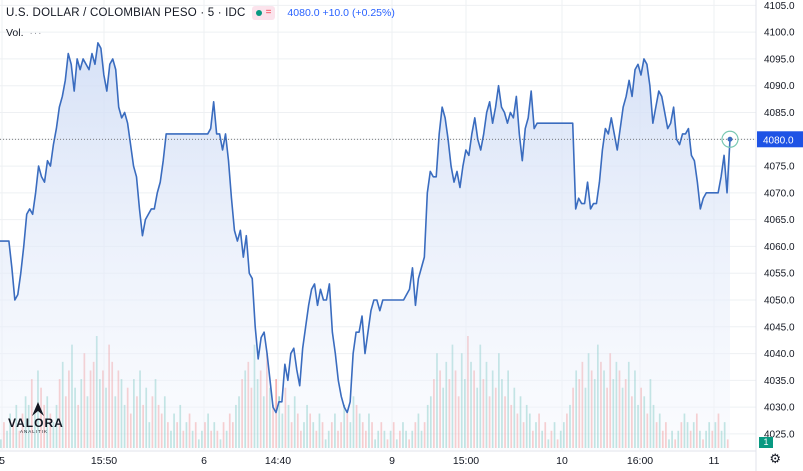 The width and height of the screenshot is (803, 471). Describe the element at coordinates (775, 458) in the screenshot. I see `gear-icon: ⚙` at that location.